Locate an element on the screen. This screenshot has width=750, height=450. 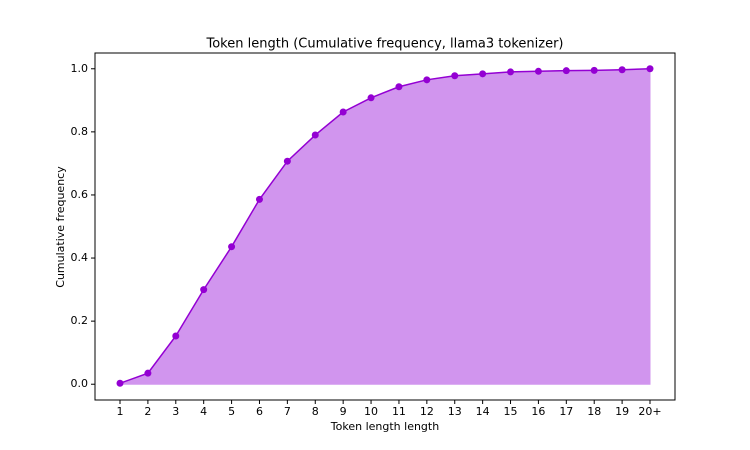
x-tick-label: 13 is located at coordinates (455, 411).